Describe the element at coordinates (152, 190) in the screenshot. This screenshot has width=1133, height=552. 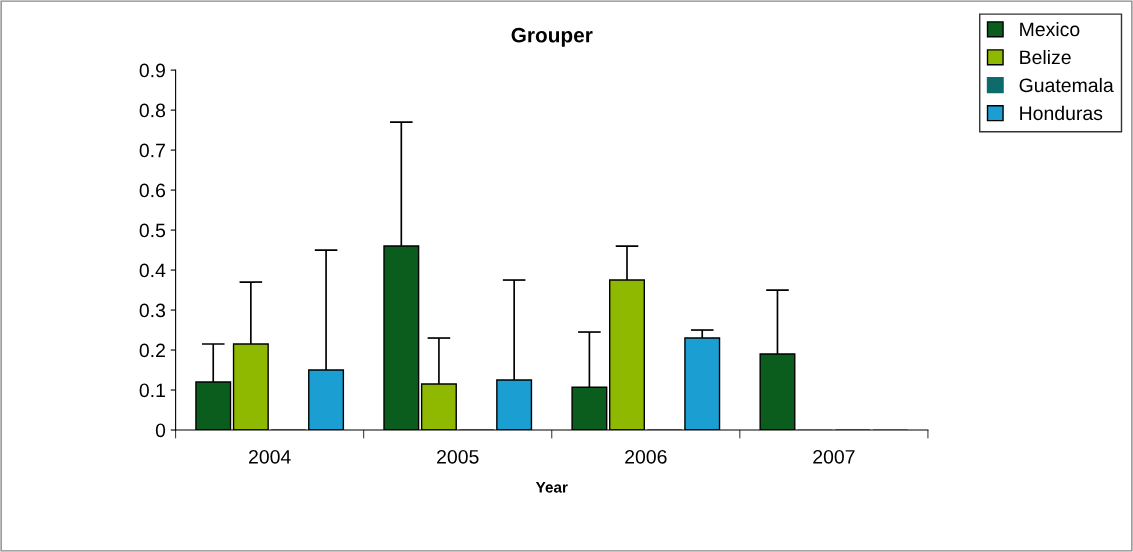
I see `y-tick-label: 0.6` at that location.